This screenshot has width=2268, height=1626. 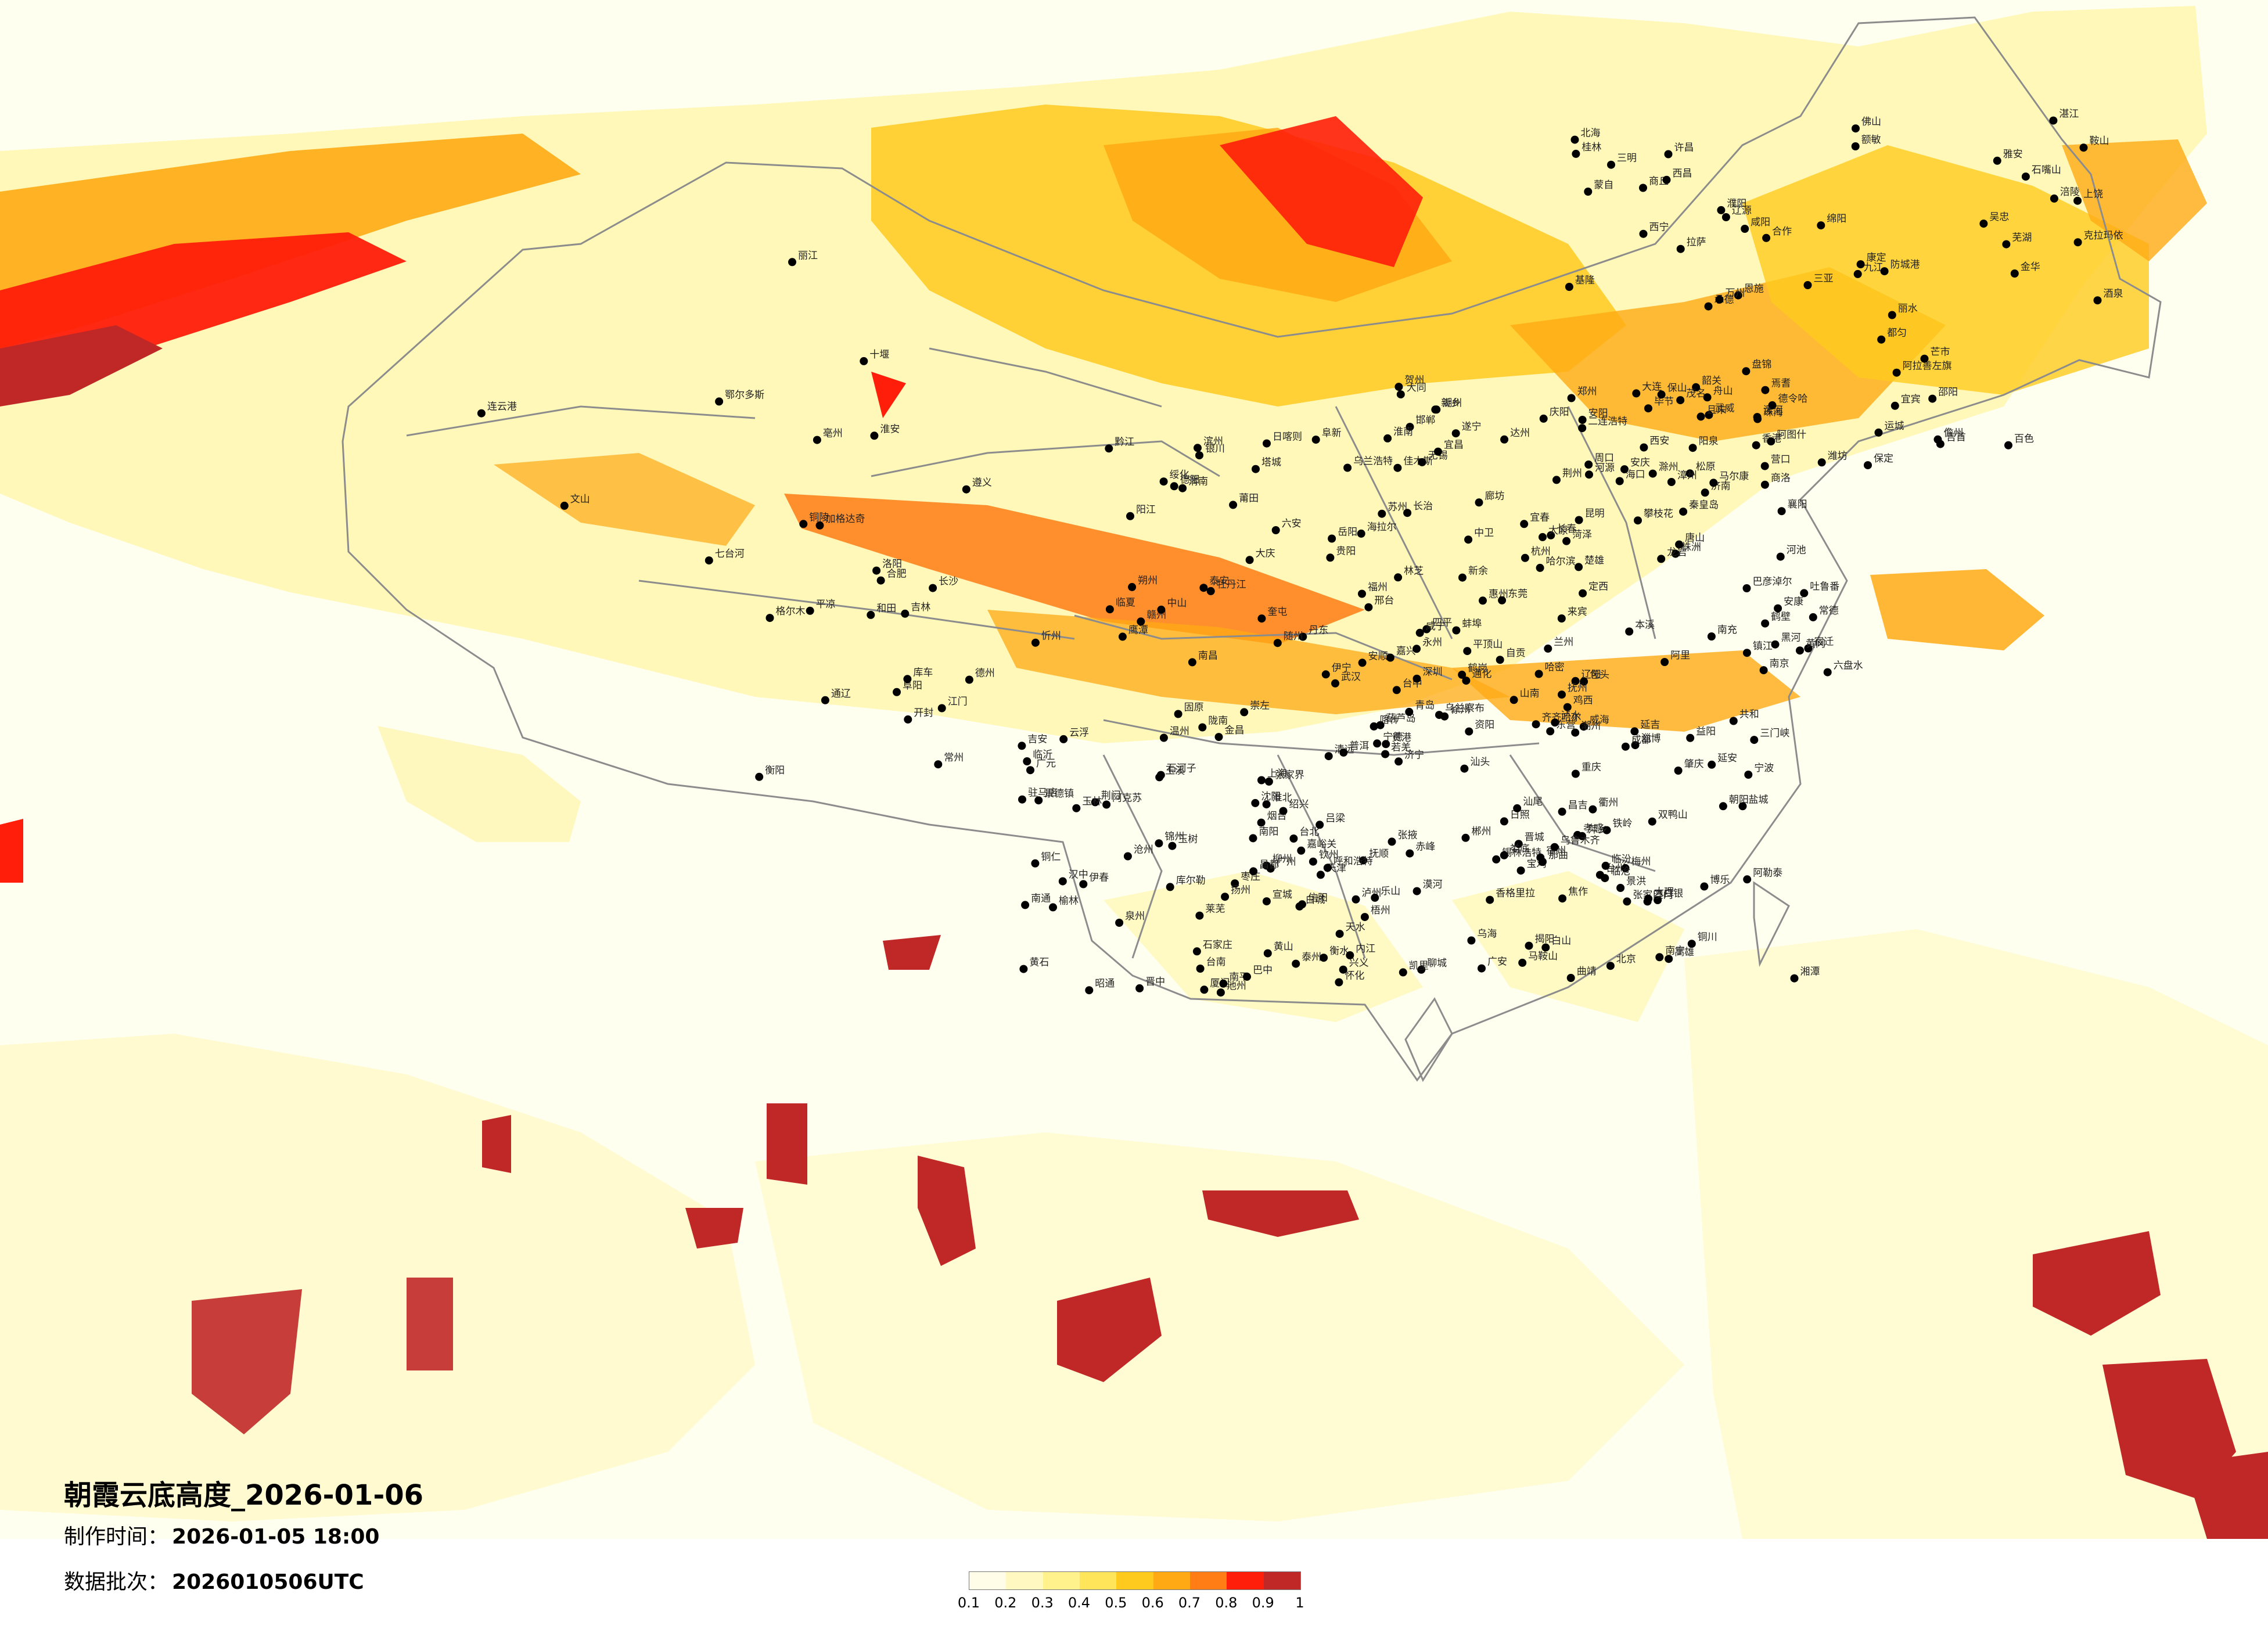 I want to click on city-label: 芒市, so click(x=1940, y=352).